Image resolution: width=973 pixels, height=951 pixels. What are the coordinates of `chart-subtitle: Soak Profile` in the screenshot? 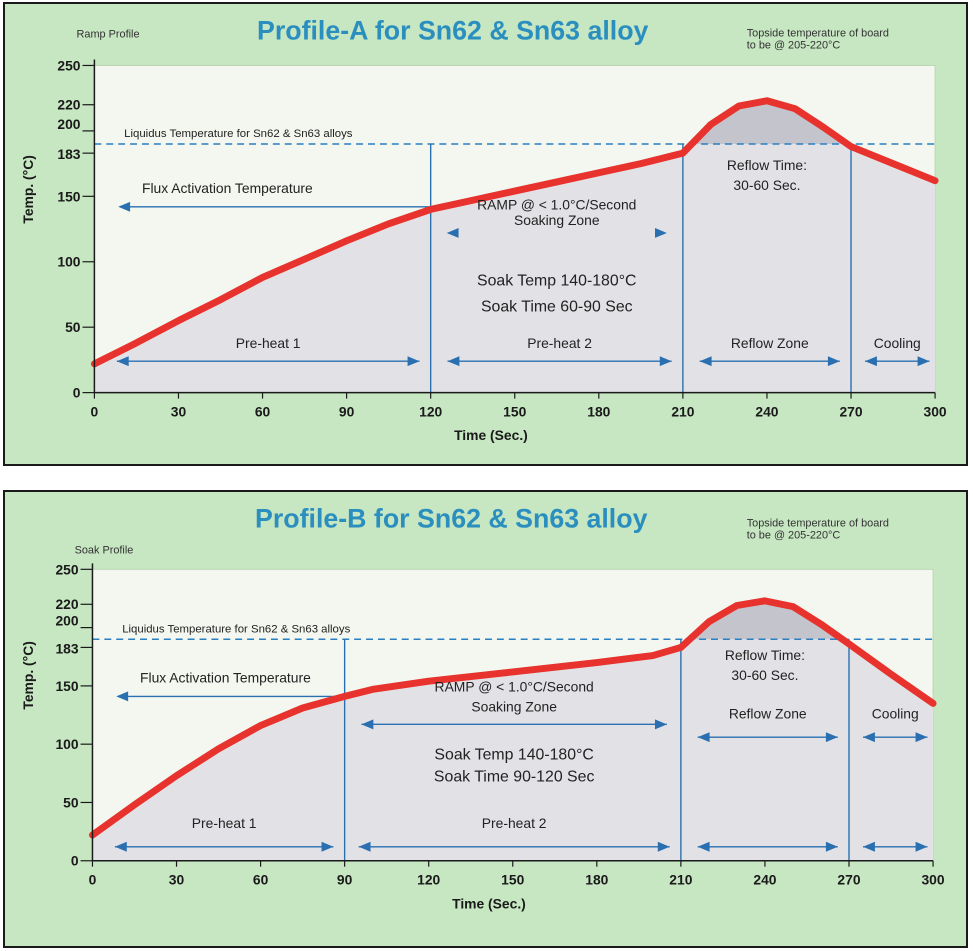 It's located at (104, 550).